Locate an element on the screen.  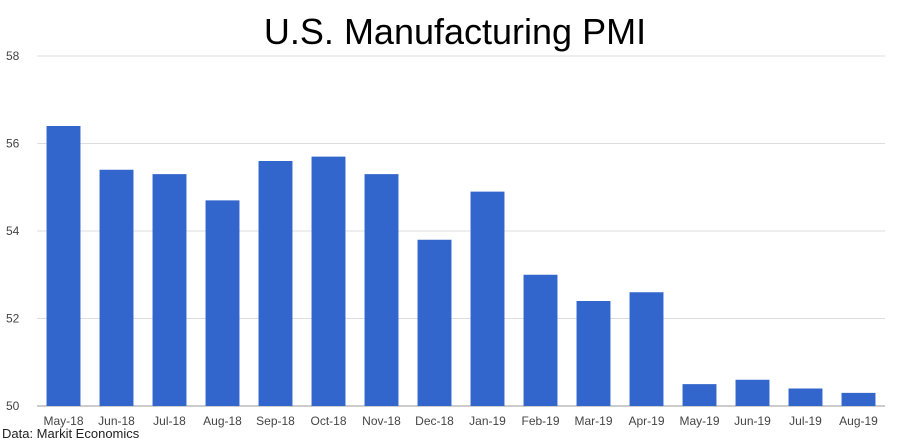
x-tick-label: Aug-19 is located at coordinates (858, 421).